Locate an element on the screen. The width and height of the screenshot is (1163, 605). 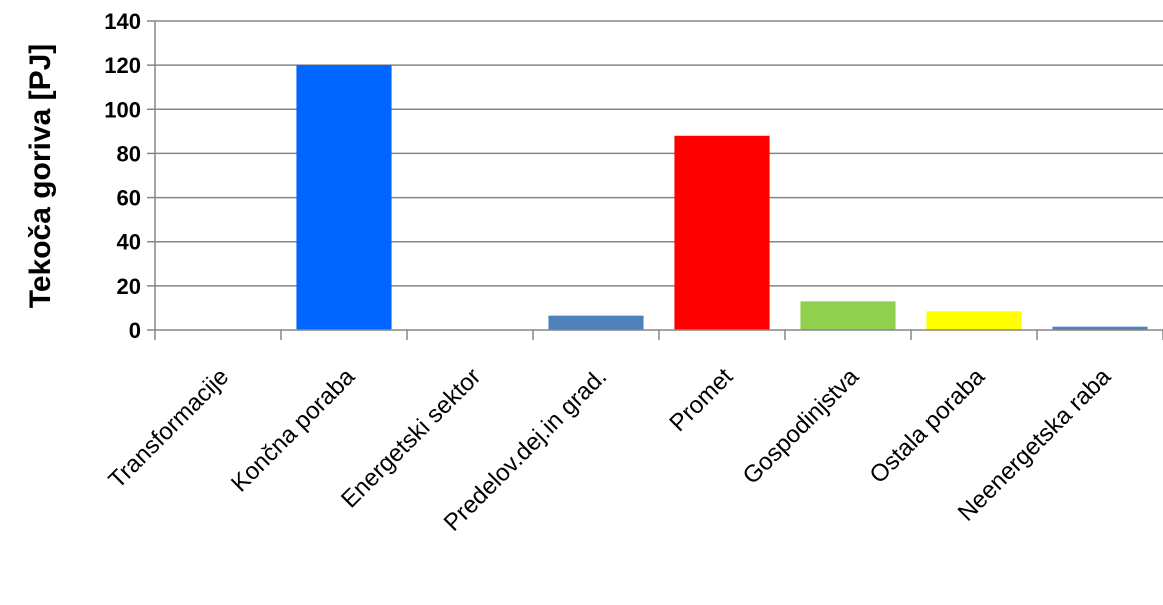
x-tick-label: Energetski sektor is located at coordinates (411, 438).